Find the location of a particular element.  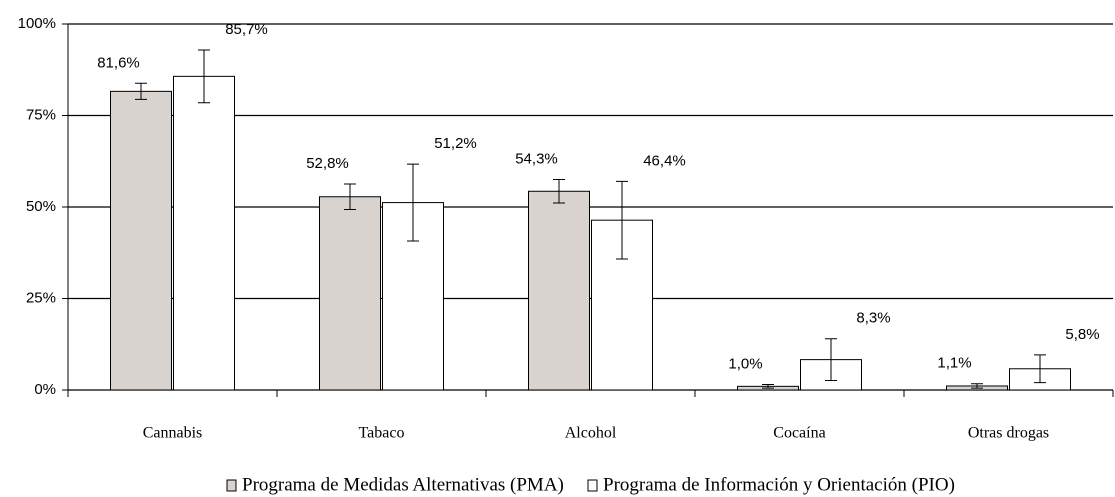

x-tick-label: Cannabis is located at coordinates (173, 433).